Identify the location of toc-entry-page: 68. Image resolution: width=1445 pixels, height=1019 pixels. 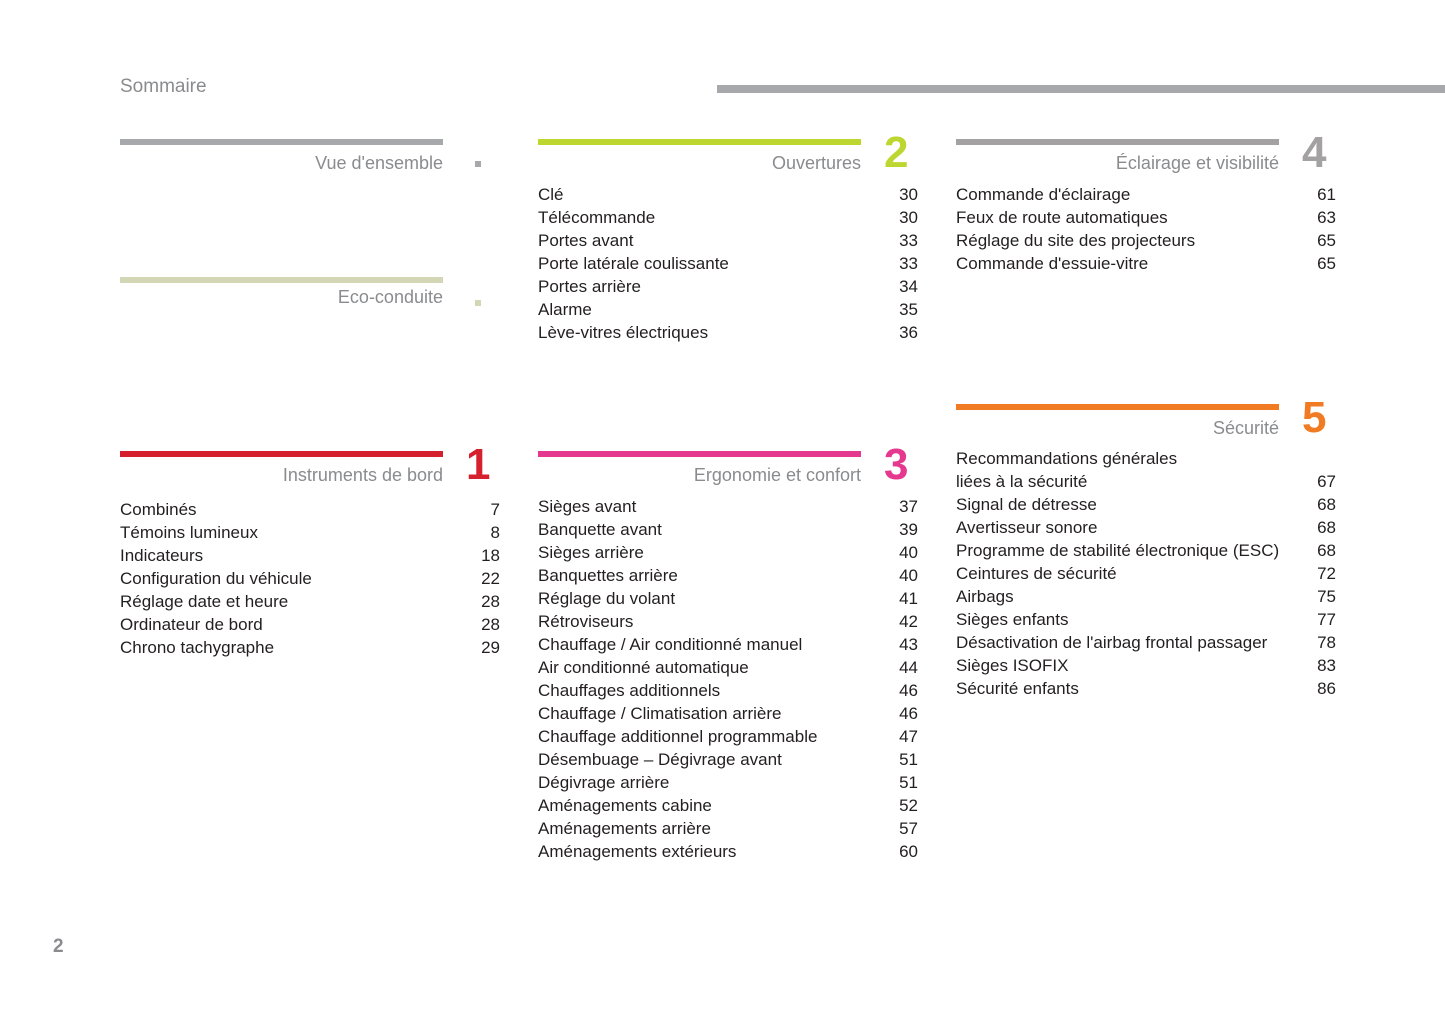
(1326, 527).